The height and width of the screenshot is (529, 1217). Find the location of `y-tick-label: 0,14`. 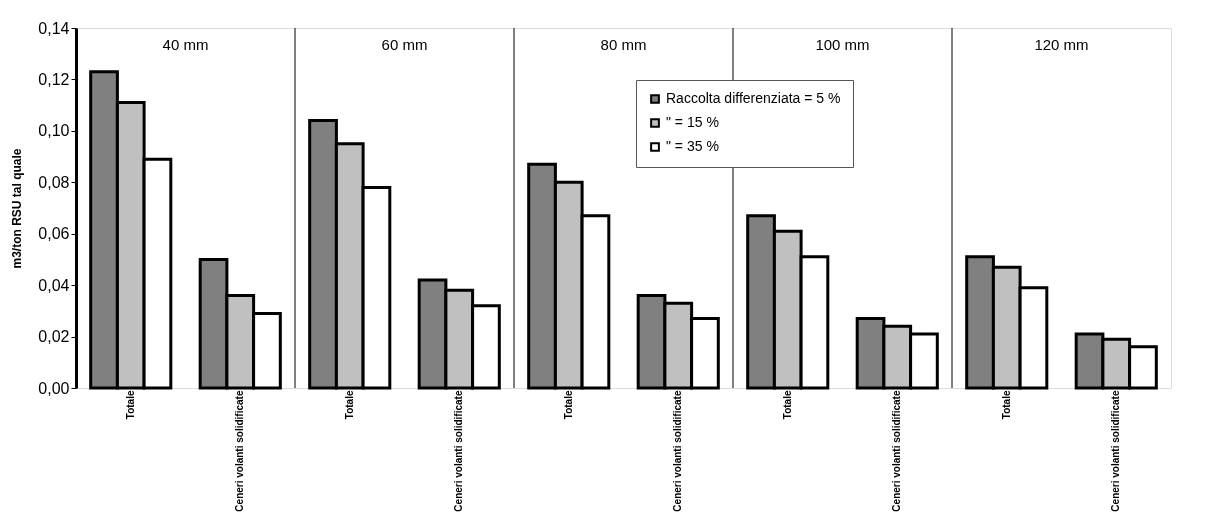

y-tick-label: 0,14 is located at coordinates (54, 28).